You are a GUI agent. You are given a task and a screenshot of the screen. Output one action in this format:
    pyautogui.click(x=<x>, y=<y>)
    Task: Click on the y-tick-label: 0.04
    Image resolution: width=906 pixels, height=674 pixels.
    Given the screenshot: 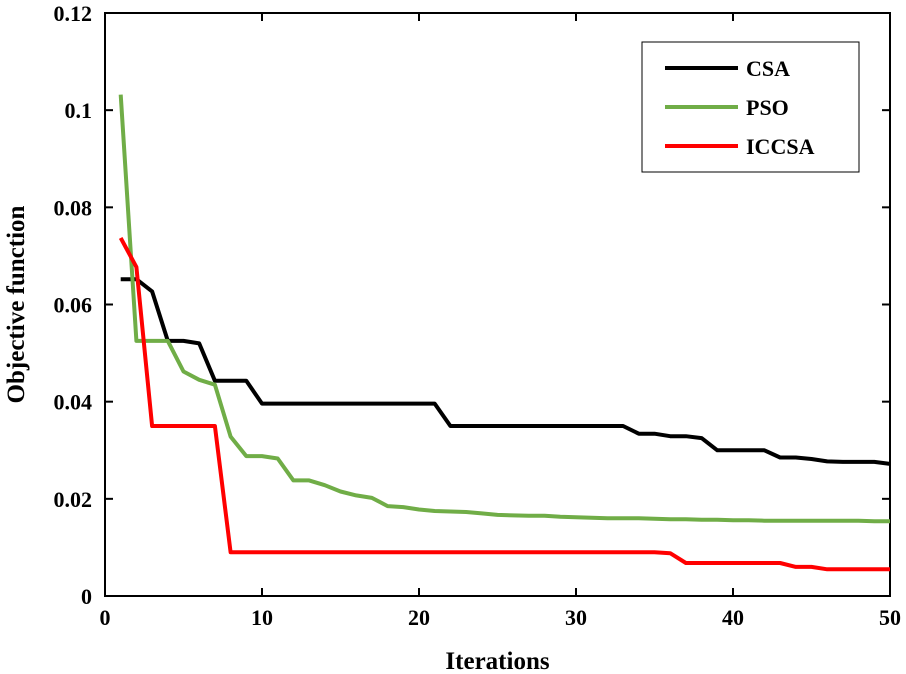 What is the action you would take?
    pyautogui.click(x=73, y=402)
    